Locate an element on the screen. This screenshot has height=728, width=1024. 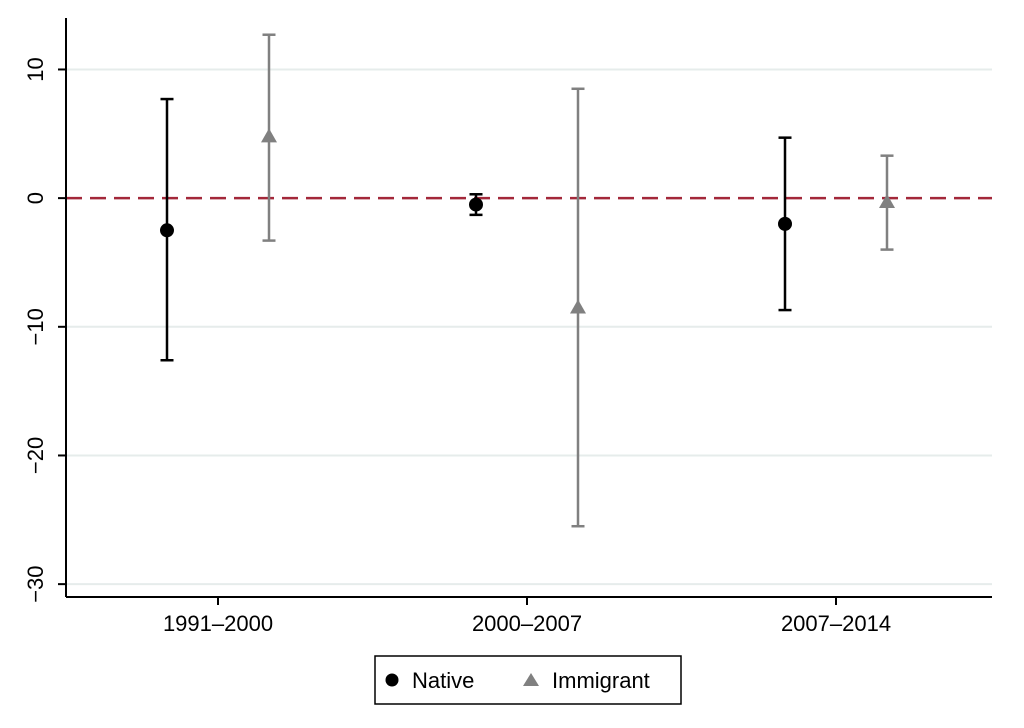
y-tick-label: −20 is located at coordinates (35, 455).